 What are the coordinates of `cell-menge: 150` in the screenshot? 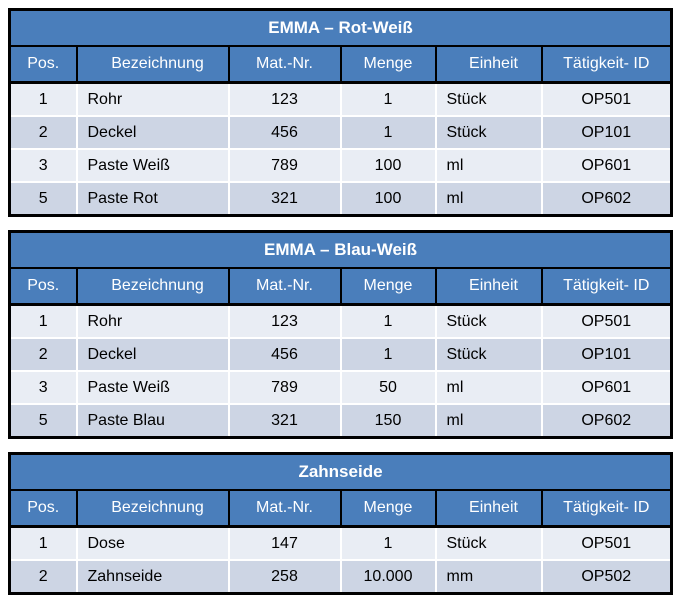 It's located at (387, 420).